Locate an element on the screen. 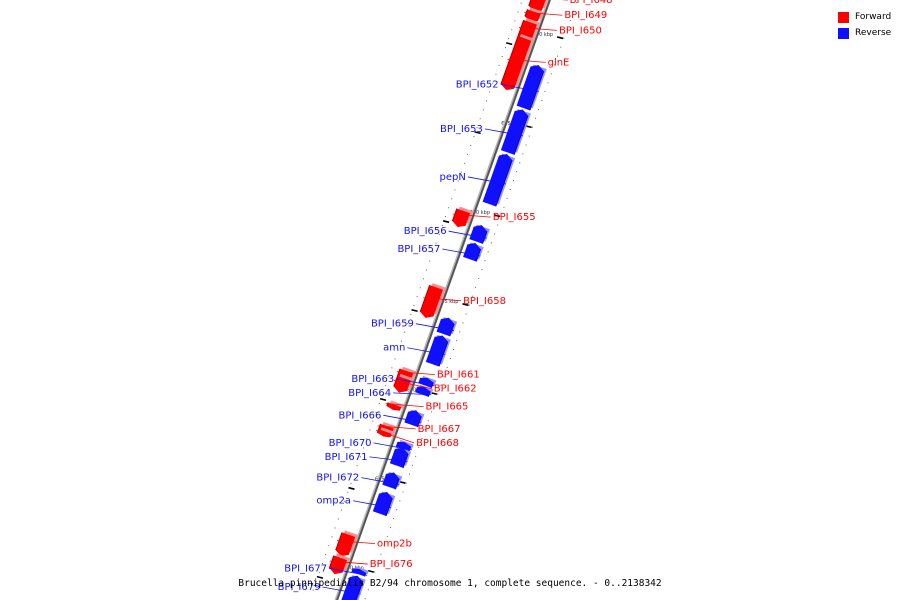 The image size is (900, 600). gene-label: BPI_I665 is located at coordinates (447, 407).